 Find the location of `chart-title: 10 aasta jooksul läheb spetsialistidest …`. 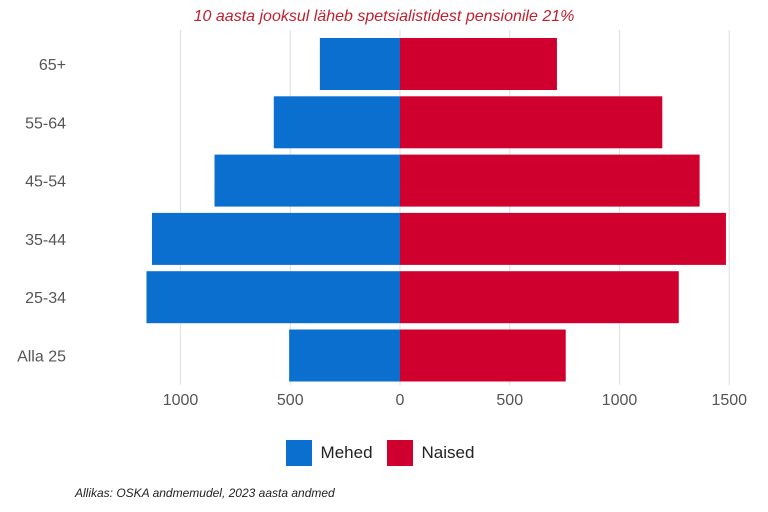

chart-title: 10 aasta jooksul läheb spetsialistidest … is located at coordinates (384, 16).